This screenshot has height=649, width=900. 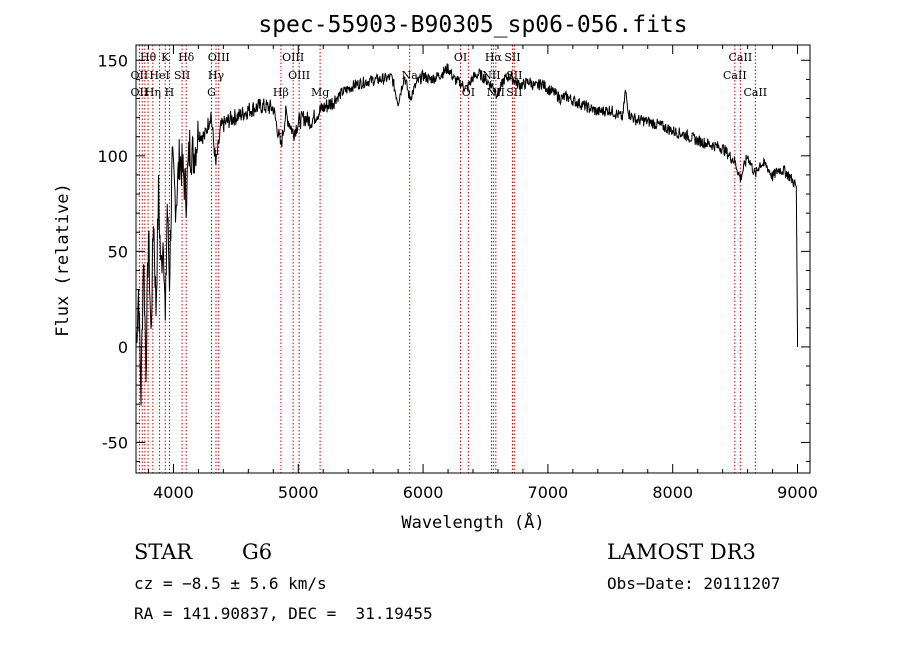 What do you see at coordinates (281, 92) in the screenshot?
I see `line-label: Hβ` at bounding box center [281, 92].